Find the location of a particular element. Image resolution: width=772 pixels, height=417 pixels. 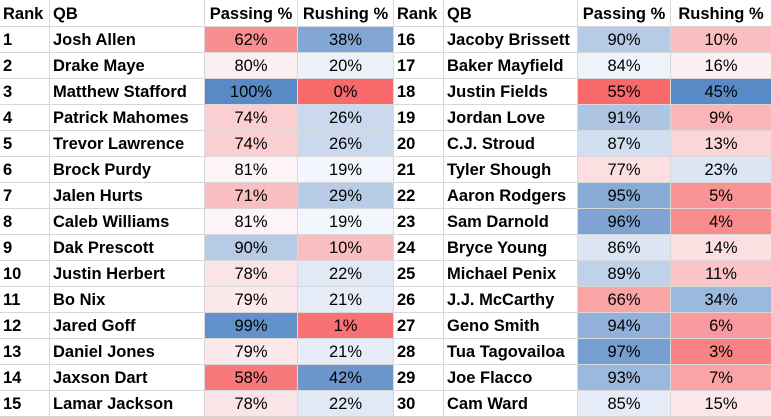

passing-pct-cell: 66% is located at coordinates (624, 300).